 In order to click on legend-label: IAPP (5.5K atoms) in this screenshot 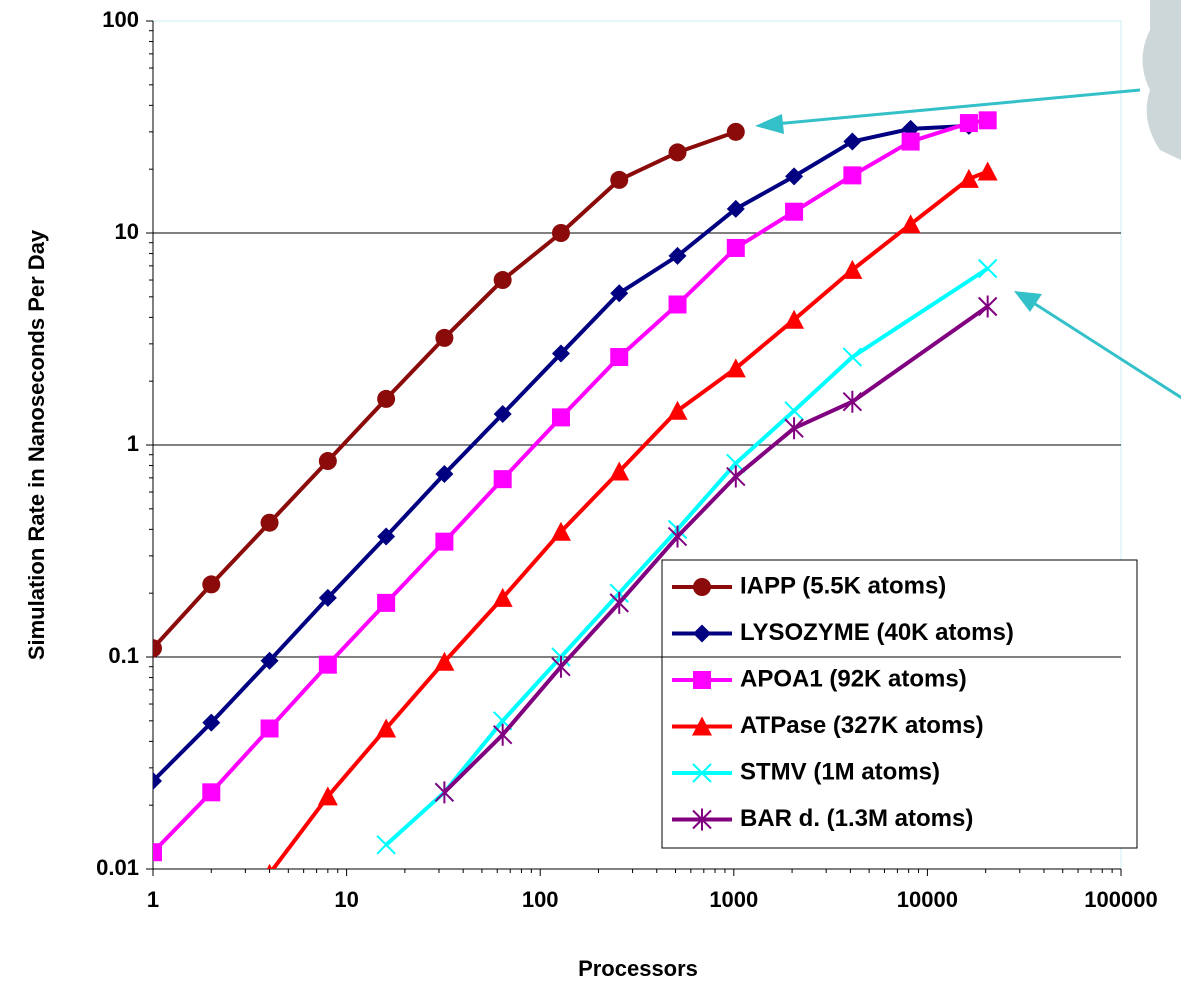, I will do `click(843, 585)`.